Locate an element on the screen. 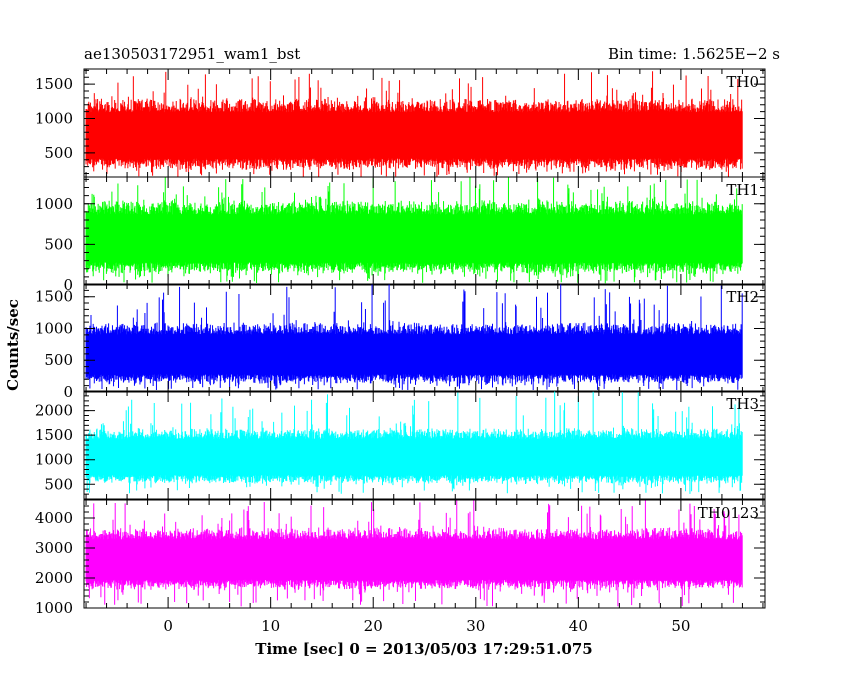 This screenshot has width=850, height=680. series-th0 is located at coordinates (414, 124).